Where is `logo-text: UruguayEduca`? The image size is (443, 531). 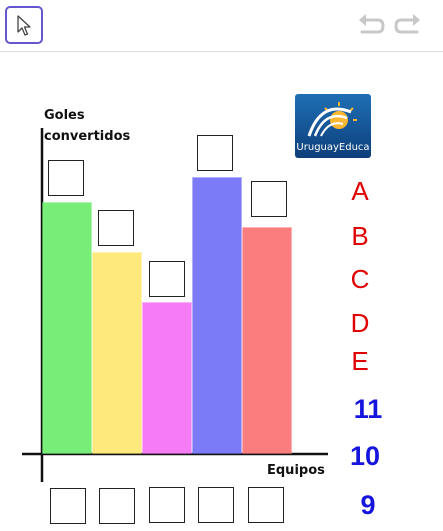
logo-text: UruguayEduca is located at coordinates (333, 147).